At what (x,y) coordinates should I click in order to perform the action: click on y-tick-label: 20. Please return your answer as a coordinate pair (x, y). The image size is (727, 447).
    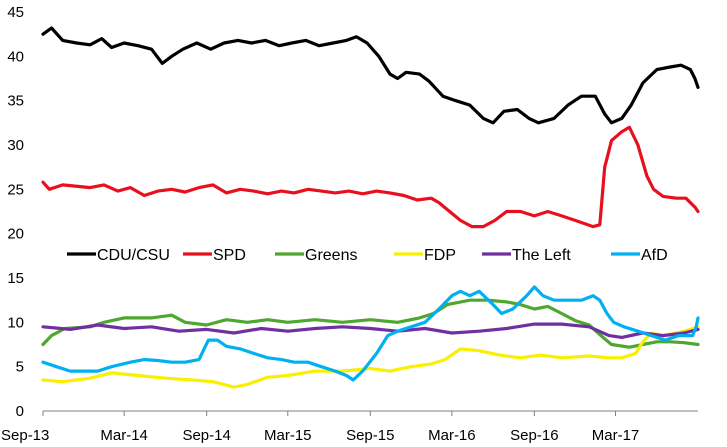
    Looking at the image, I should click on (15, 234).